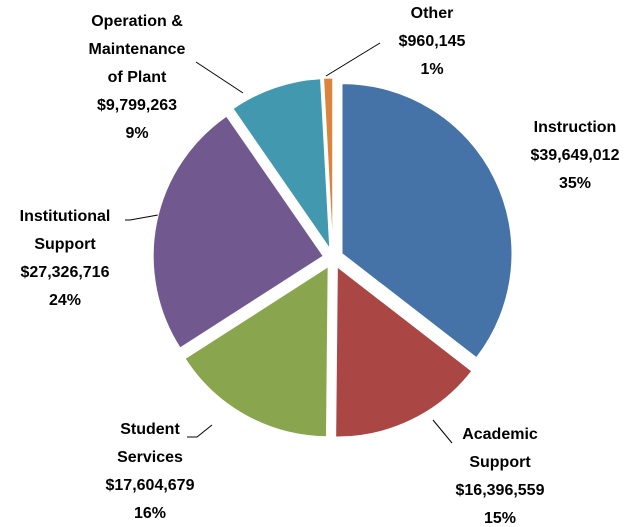 The image size is (637, 527). I want to click on percent-label: 16%, so click(150, 513).